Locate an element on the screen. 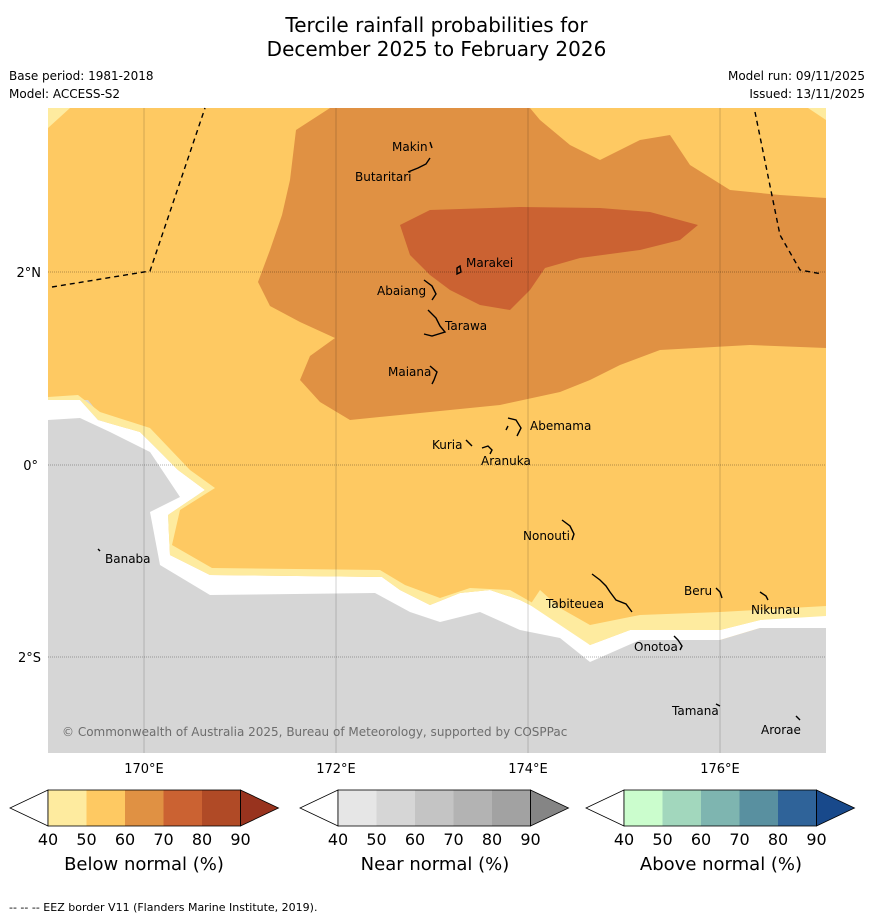  label-arorae: Arorae is located at coordinates (781, 730).